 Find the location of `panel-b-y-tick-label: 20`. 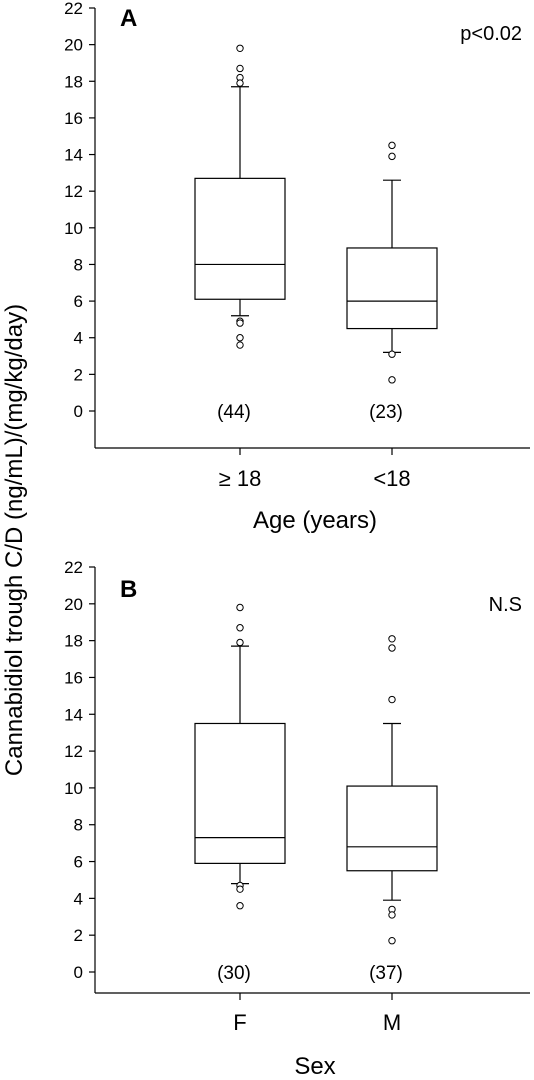

panel-b-y-tick-label: 20 is located at coordinates (73, 604).